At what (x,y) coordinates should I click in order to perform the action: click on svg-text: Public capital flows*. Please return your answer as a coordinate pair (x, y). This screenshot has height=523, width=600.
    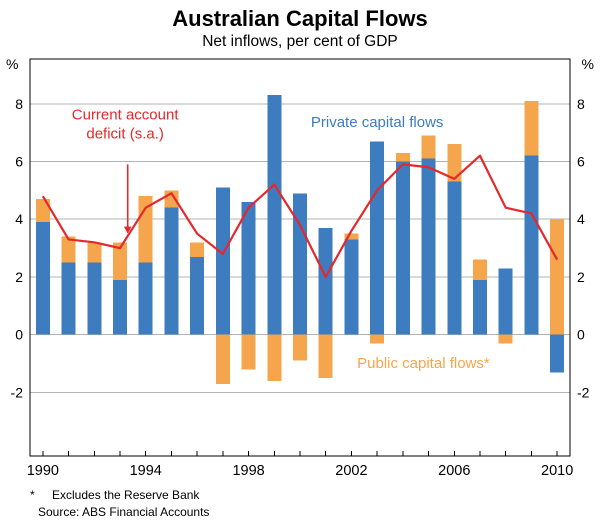
    Looking at the image, I should click on (423, 363).